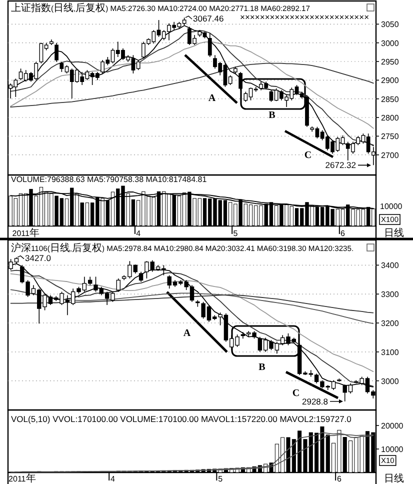  I want to click on annotation: 2672.32, so click(340, 165).